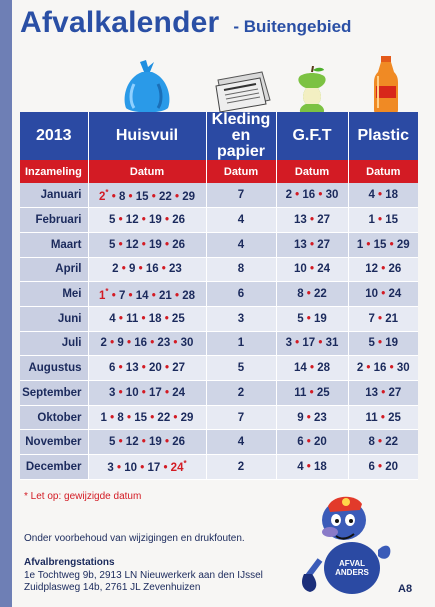 The width and height of the screenshot is (435, 607). Describe the element at coordinates (241, 442) in the screenshot. I see `date-cell-kleding: 4` at that location.